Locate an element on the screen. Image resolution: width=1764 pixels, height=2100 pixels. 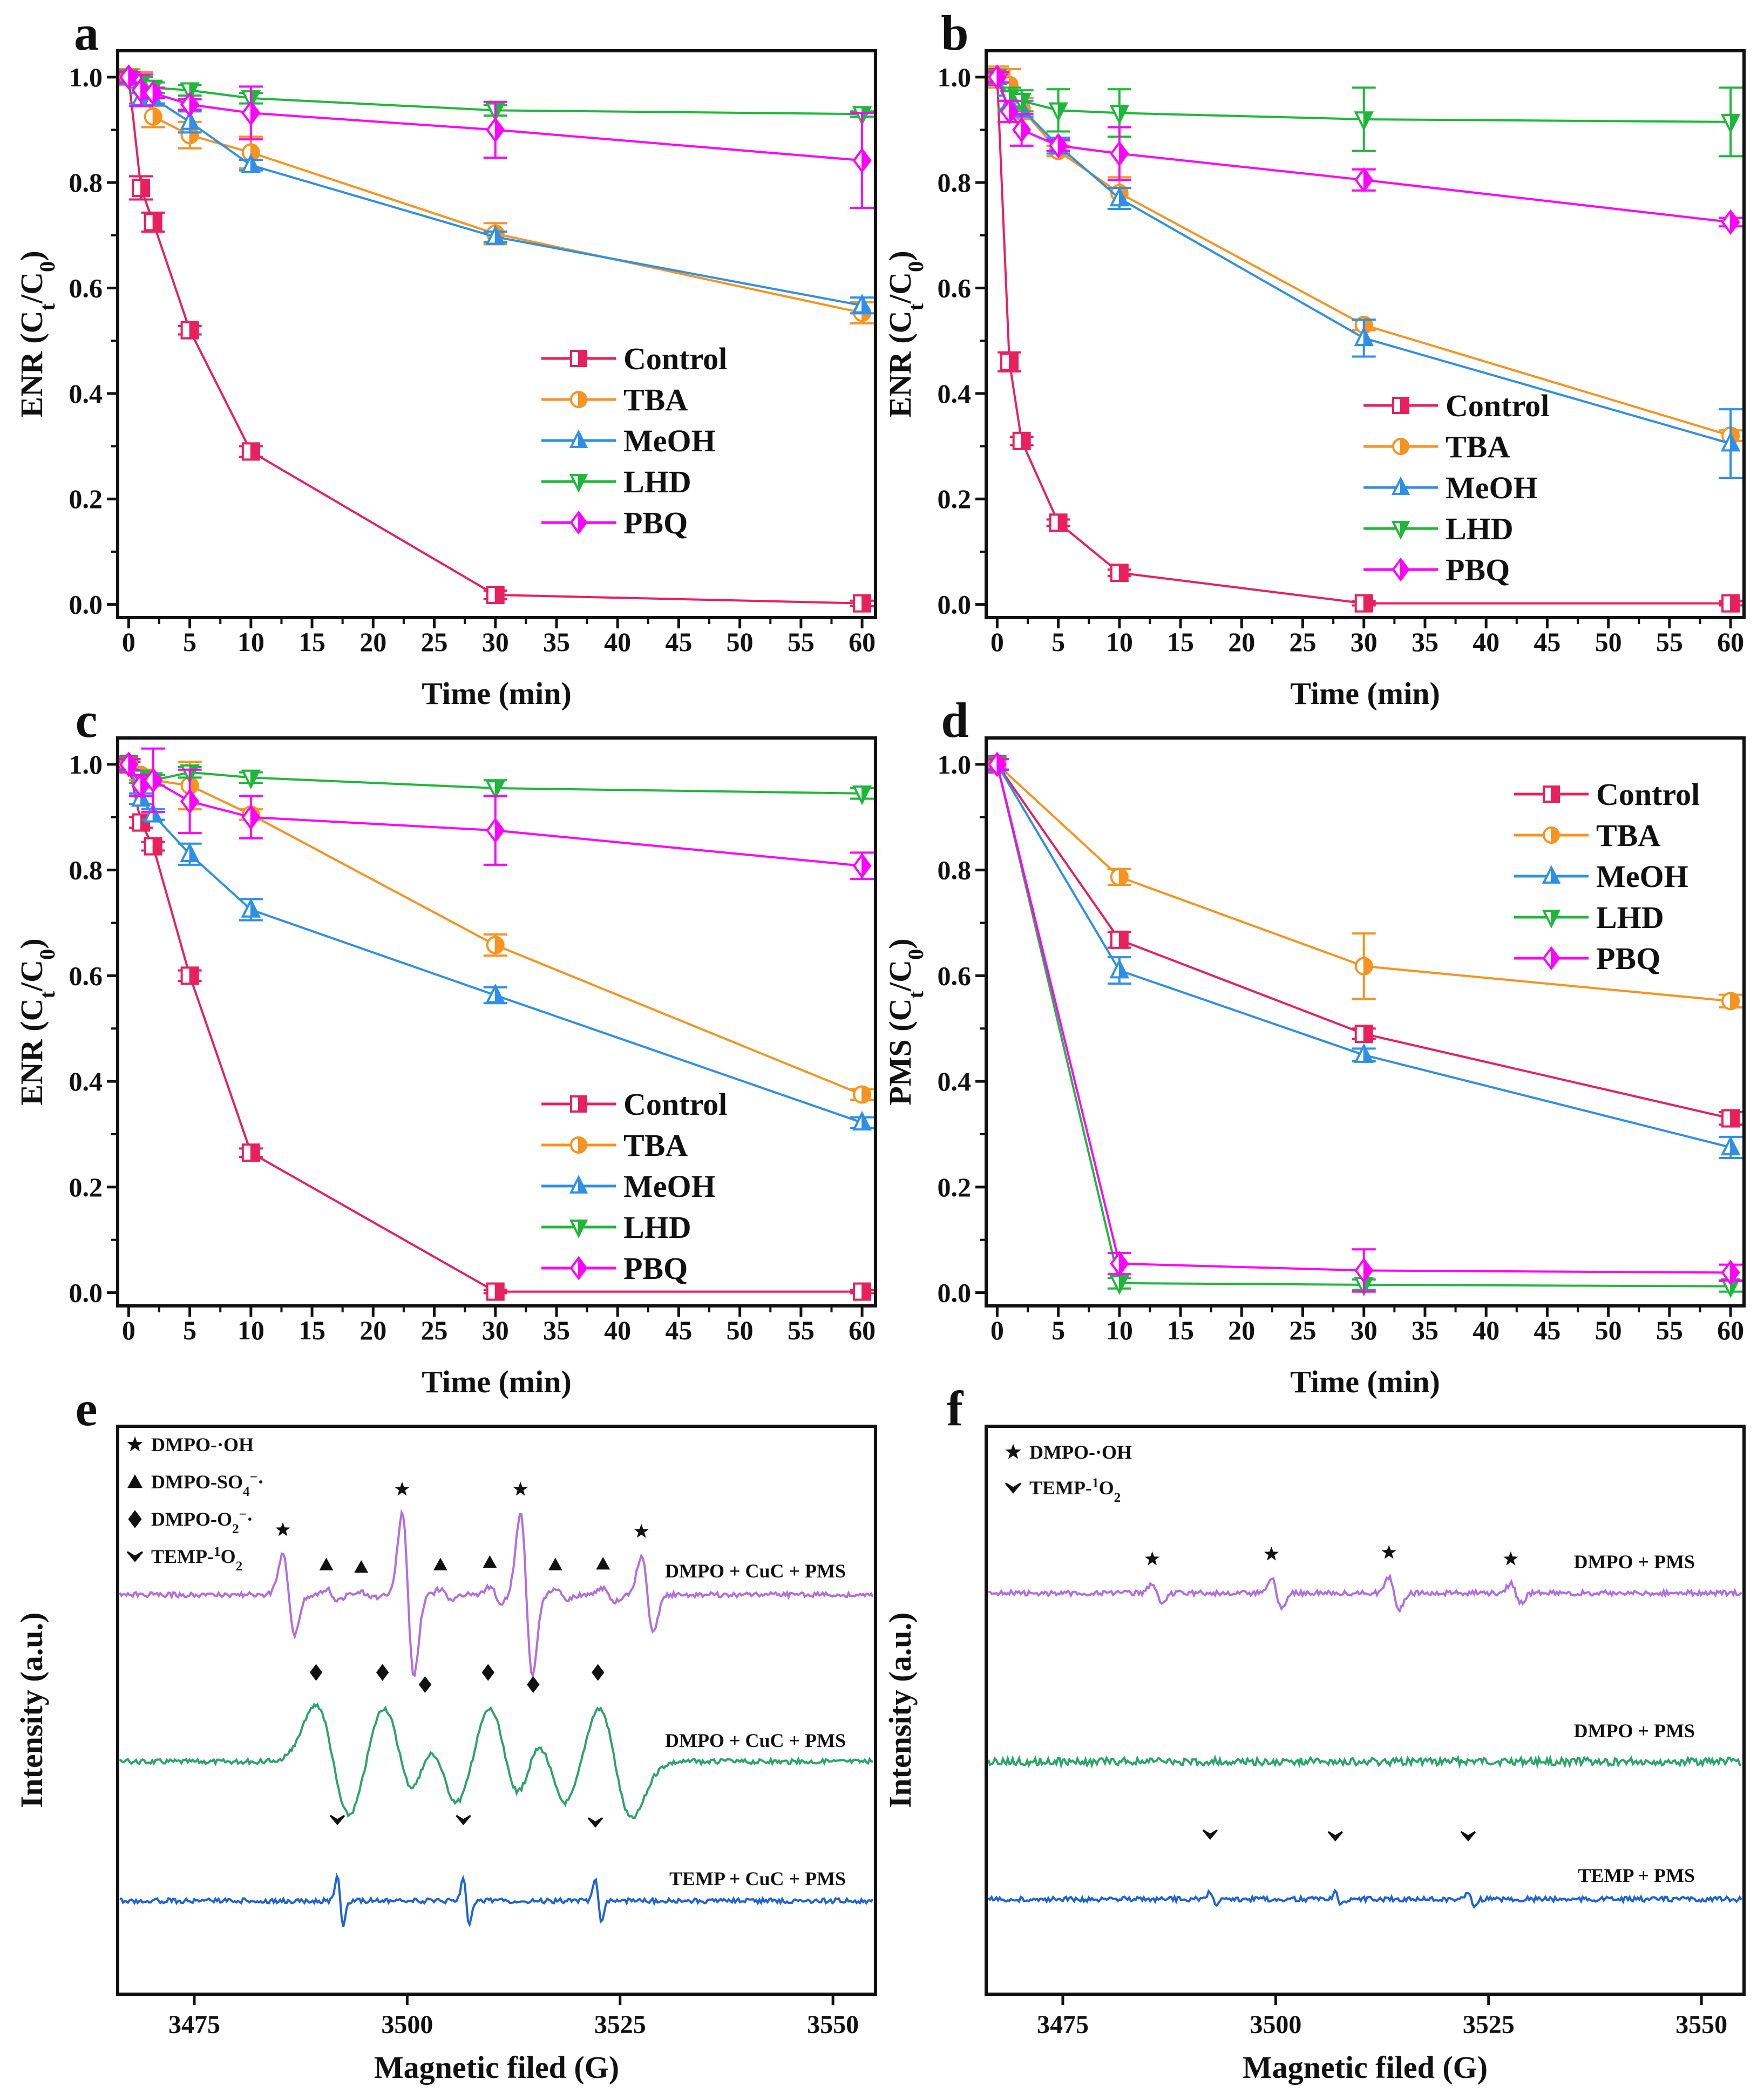
star-icon is located at coordinates (1013, 1452).